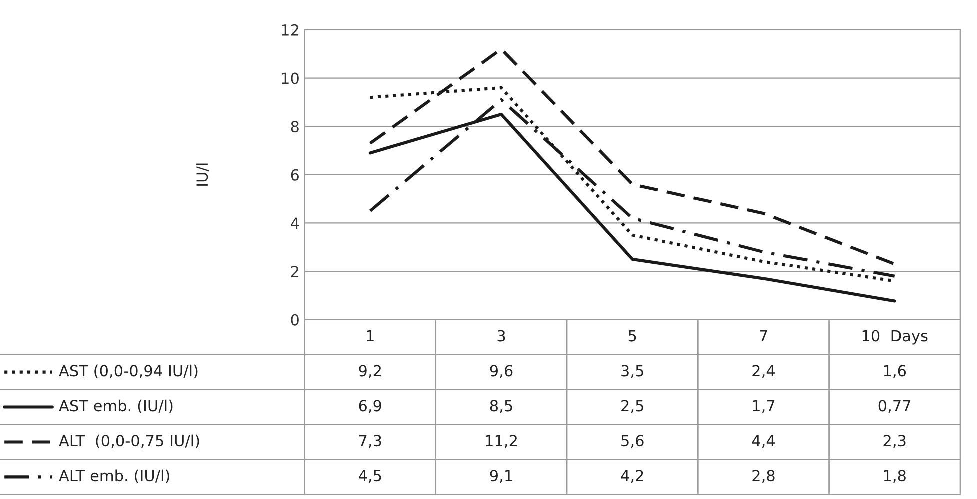 The image size is (977, 499). What do you see at coordinates (370, 407) in the screenshot?
I see `data-label: 6,9` at bounding box center [370, 407].